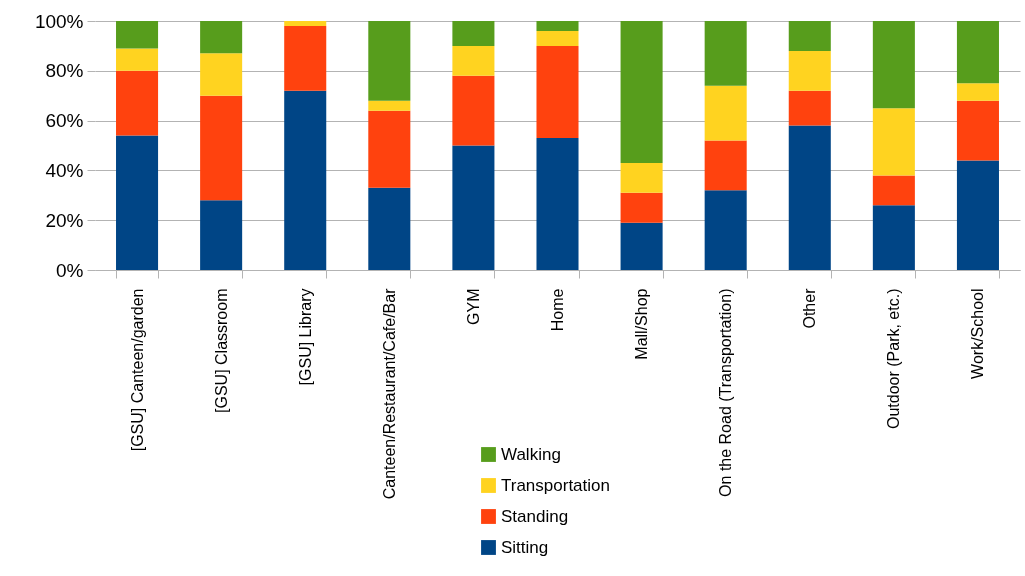 This screenshot has width=1025, height=576. Describe the element at coordinates (389, 393) in the screenshot. I see `x-tick-label: Canteen/Restaurant/Cafe/Bar` at that location.